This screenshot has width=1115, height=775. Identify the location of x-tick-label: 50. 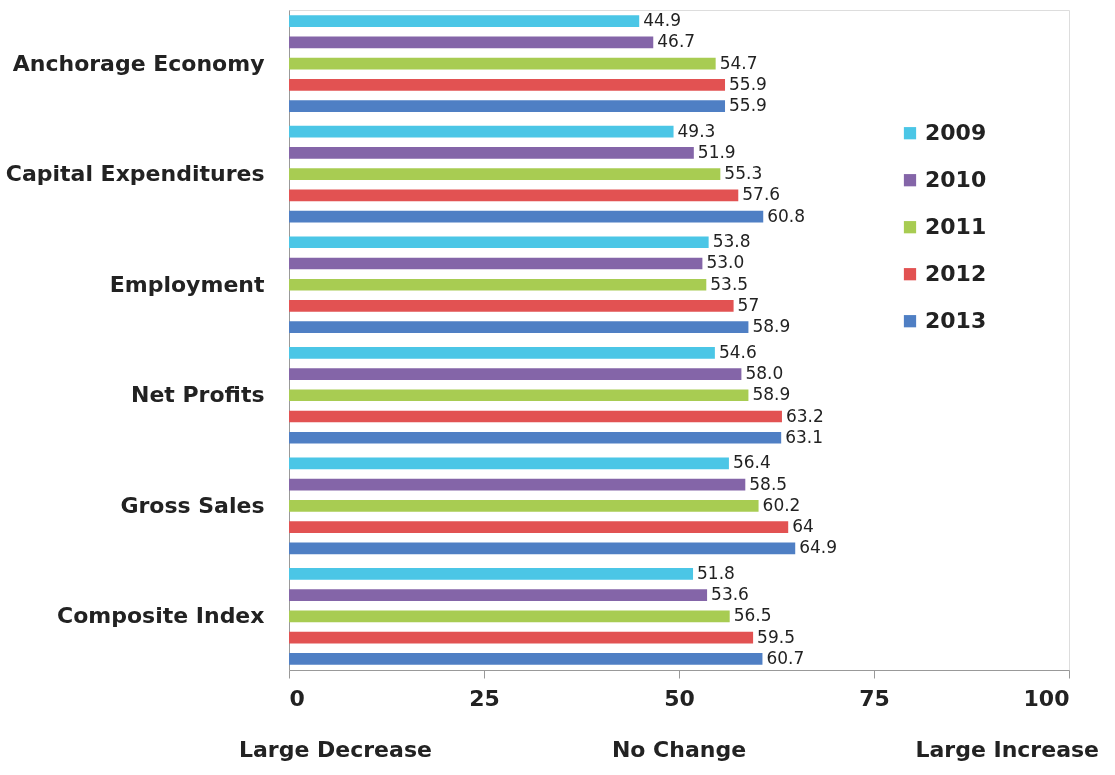
(679, 698).